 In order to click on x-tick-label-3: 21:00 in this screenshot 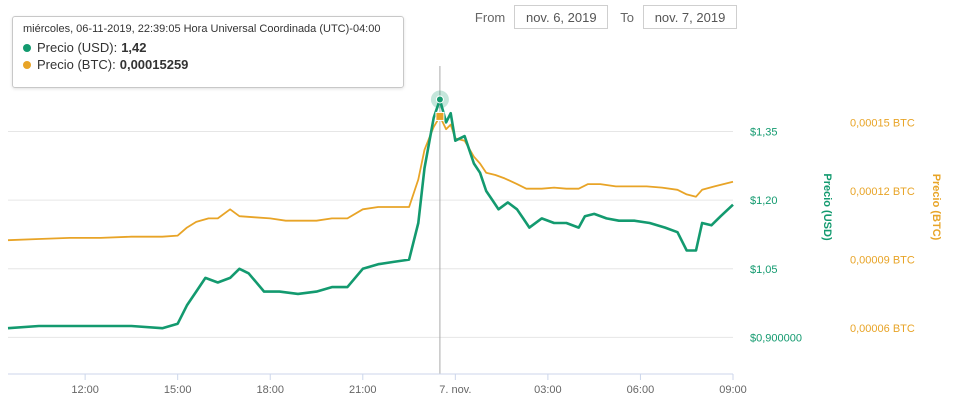, I will do `click(363, 390)`.